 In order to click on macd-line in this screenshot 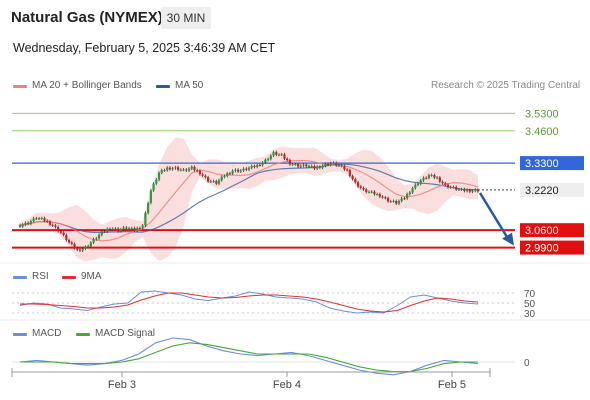, I will do `click(249, 356)`.